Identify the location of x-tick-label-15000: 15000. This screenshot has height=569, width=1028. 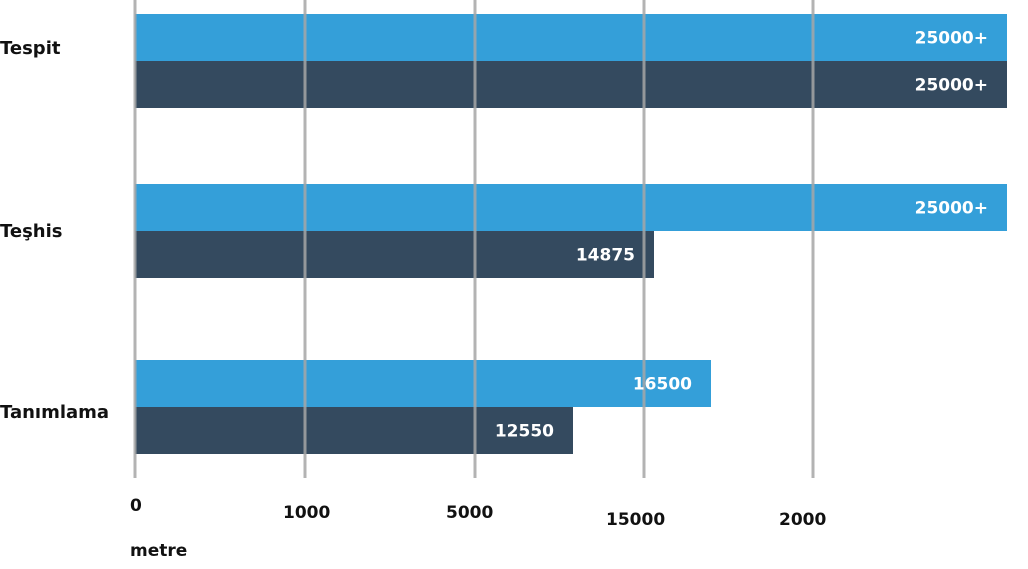
(636, 520).